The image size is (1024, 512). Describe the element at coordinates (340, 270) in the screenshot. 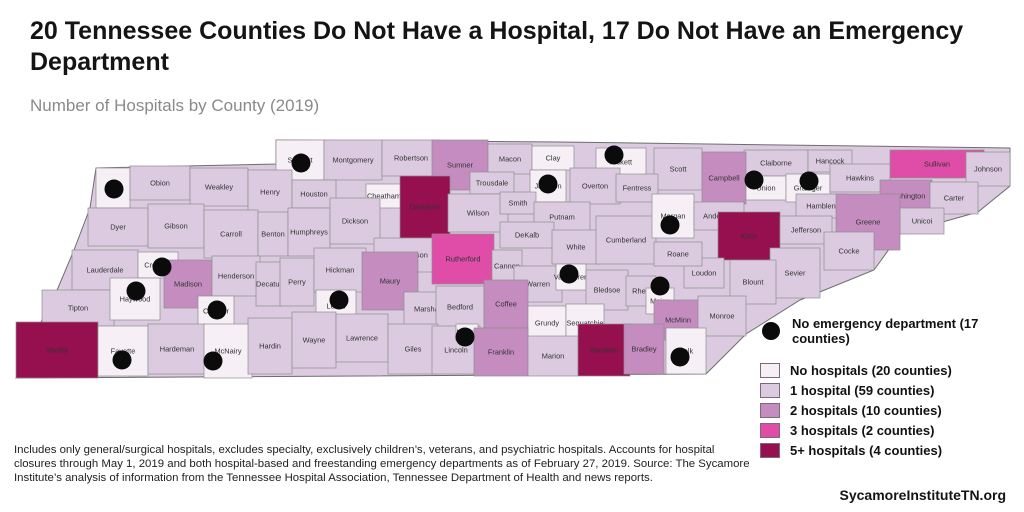

I see `county-hickman` at that location.